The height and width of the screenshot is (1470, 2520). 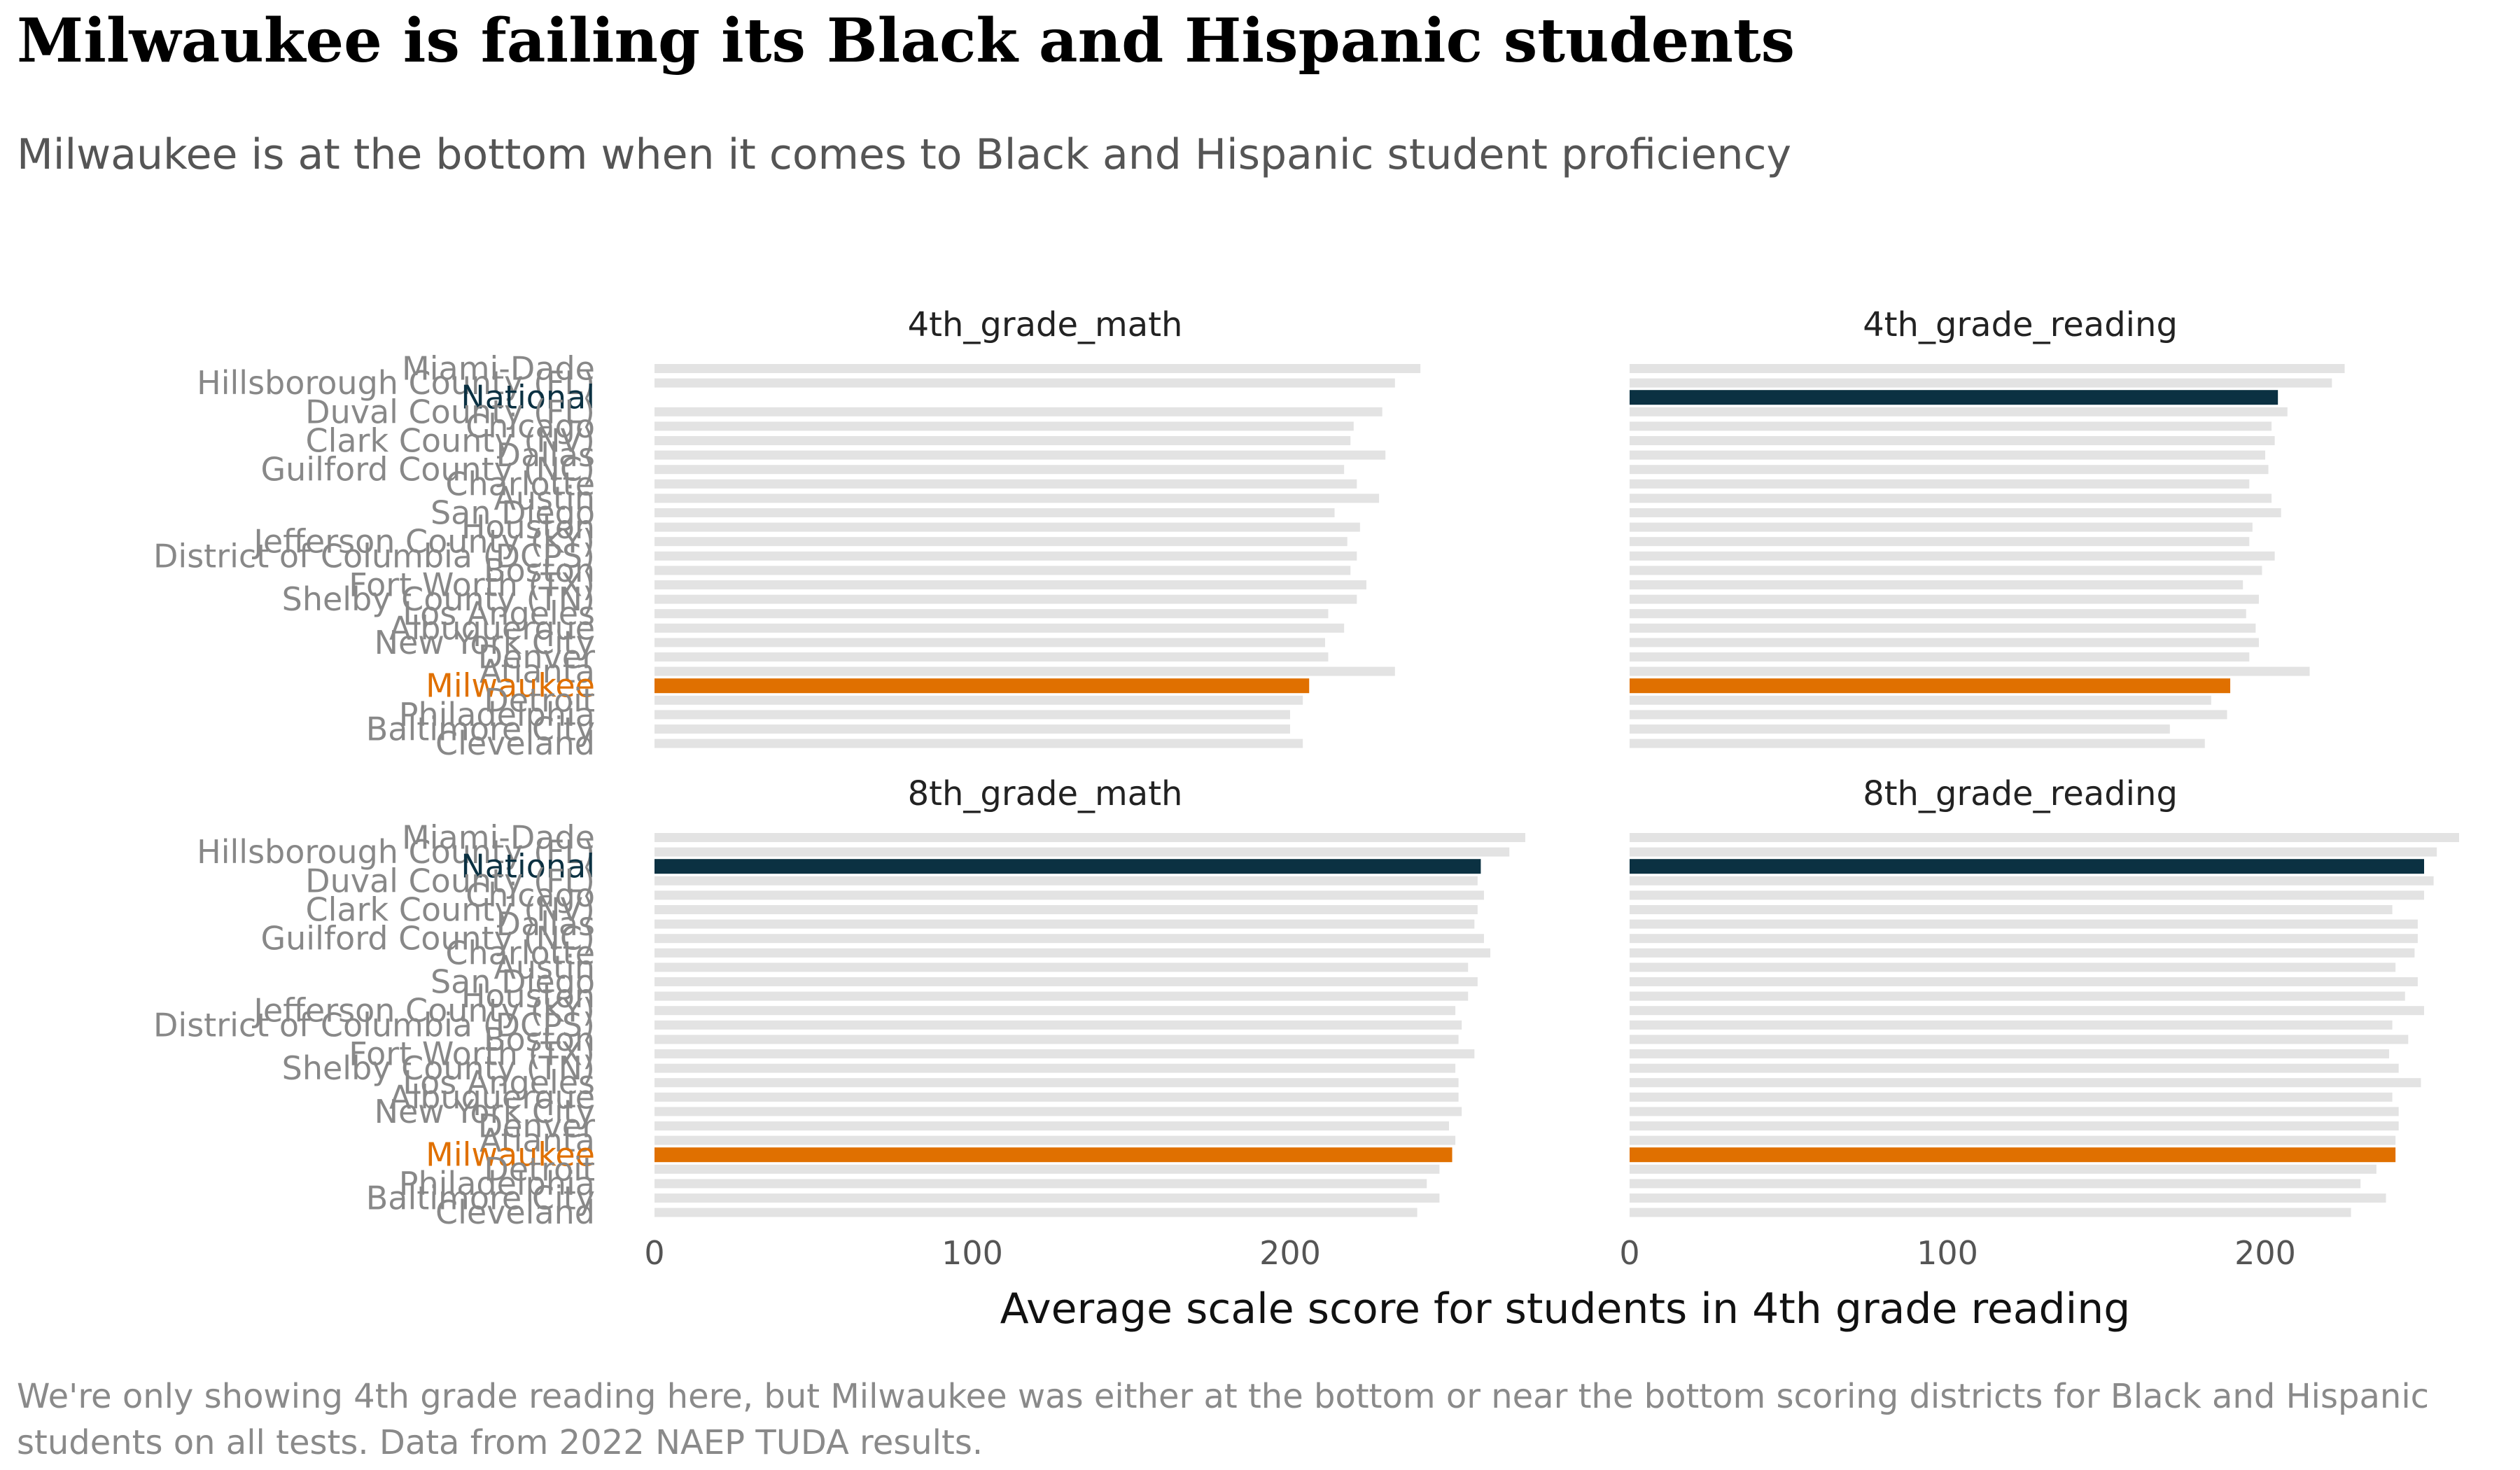 I want to click on bar-4th-grade-reading-dallas, so click(x=1947, y=455).